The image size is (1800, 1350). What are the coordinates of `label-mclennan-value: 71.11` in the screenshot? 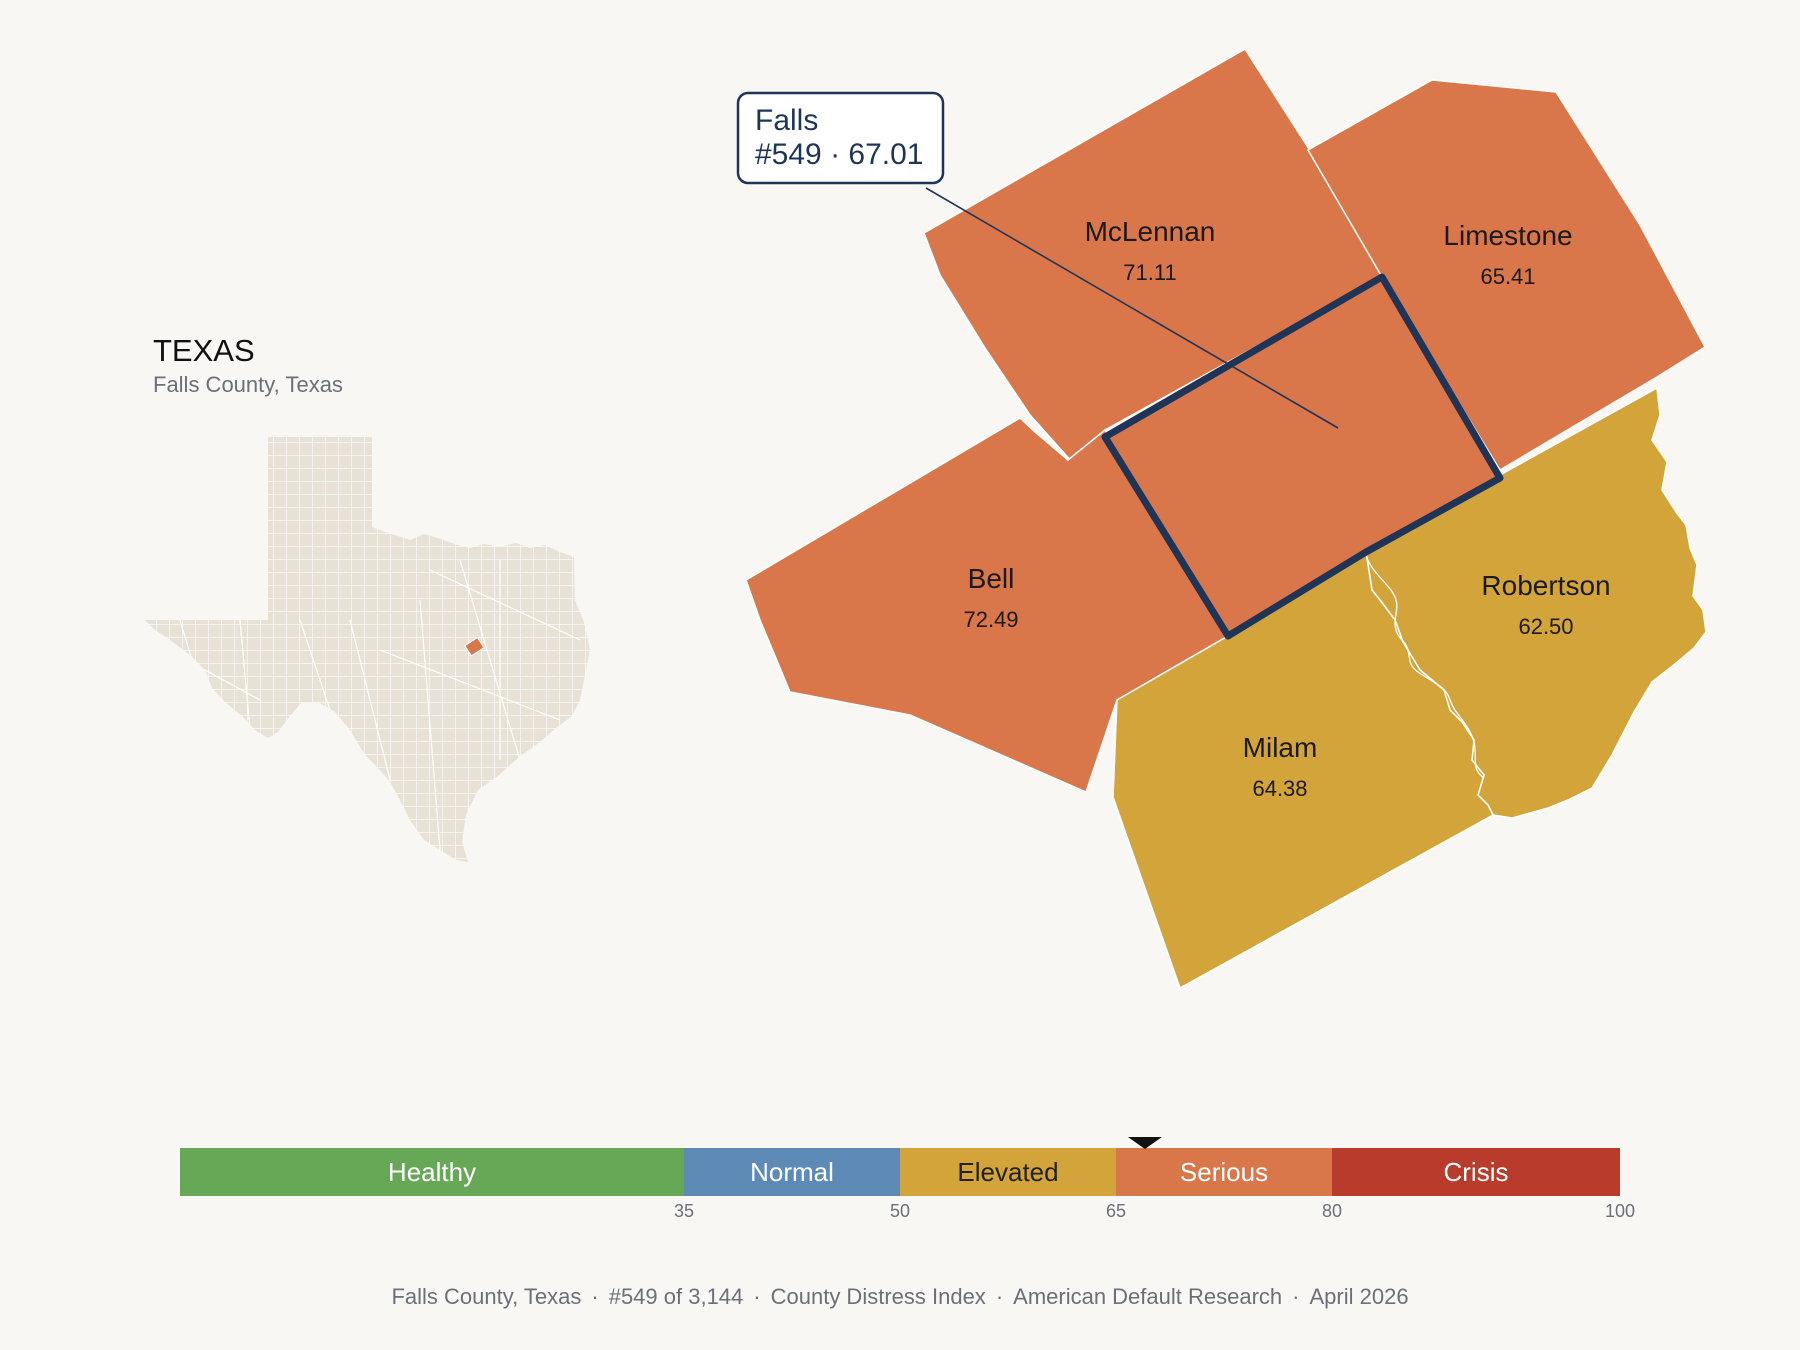 It's located at (1149, 272).